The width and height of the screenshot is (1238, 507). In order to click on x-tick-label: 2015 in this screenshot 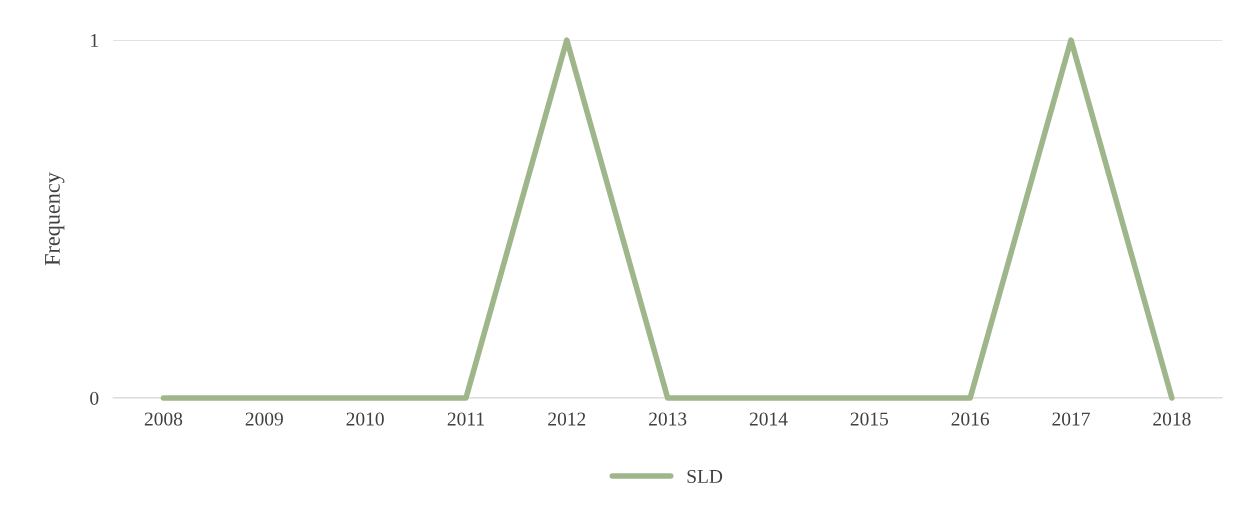, I will do `click(869, 419)`.